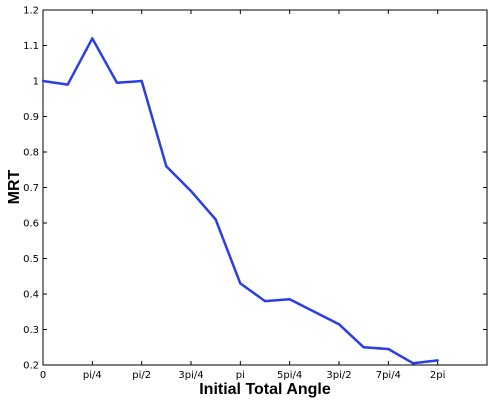 This screenshot has width=498, height=400. I want to click on x-tick-label: pi/2, so click(141, 375).